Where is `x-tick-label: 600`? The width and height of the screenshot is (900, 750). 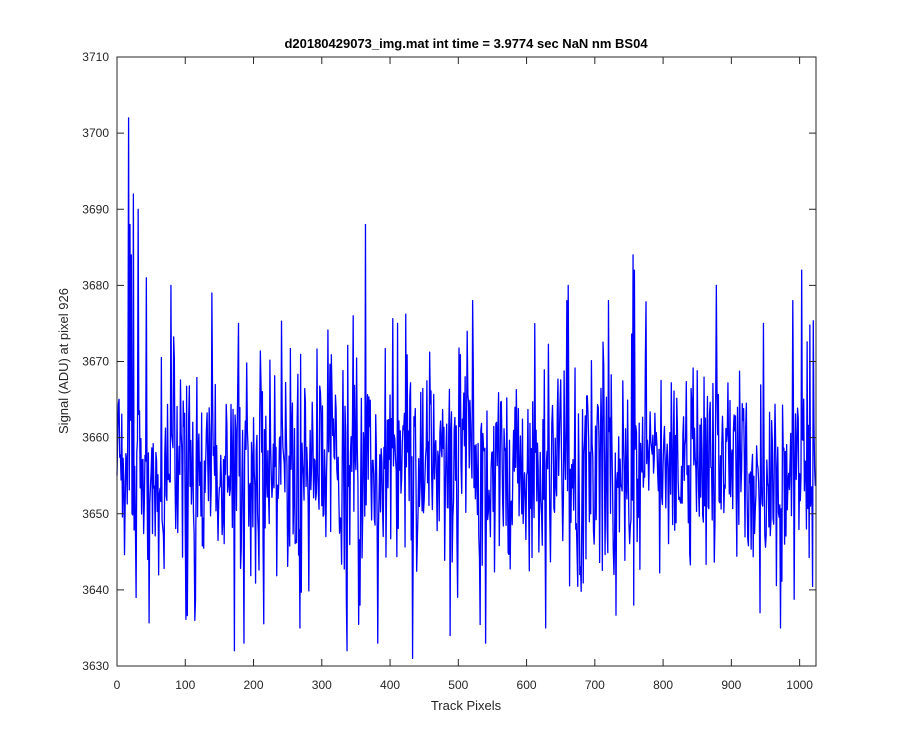
x-tick-label: 600 is located at coordinates (527, 685).